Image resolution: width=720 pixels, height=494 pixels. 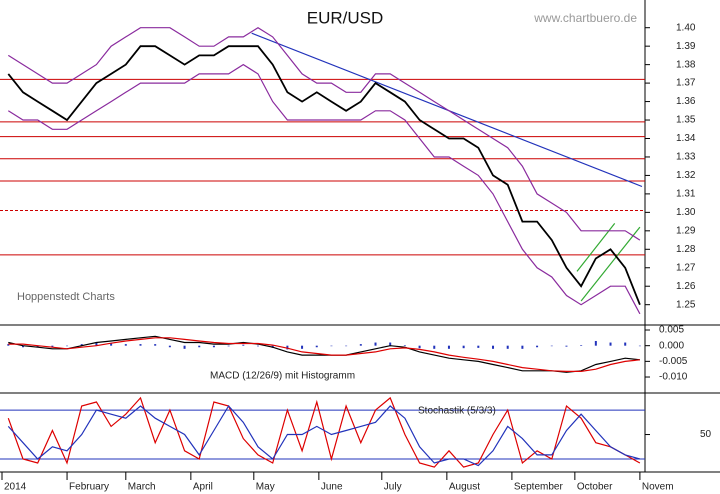 I want to click on y-tick-label: 1.27, so click(x=686, y=267).